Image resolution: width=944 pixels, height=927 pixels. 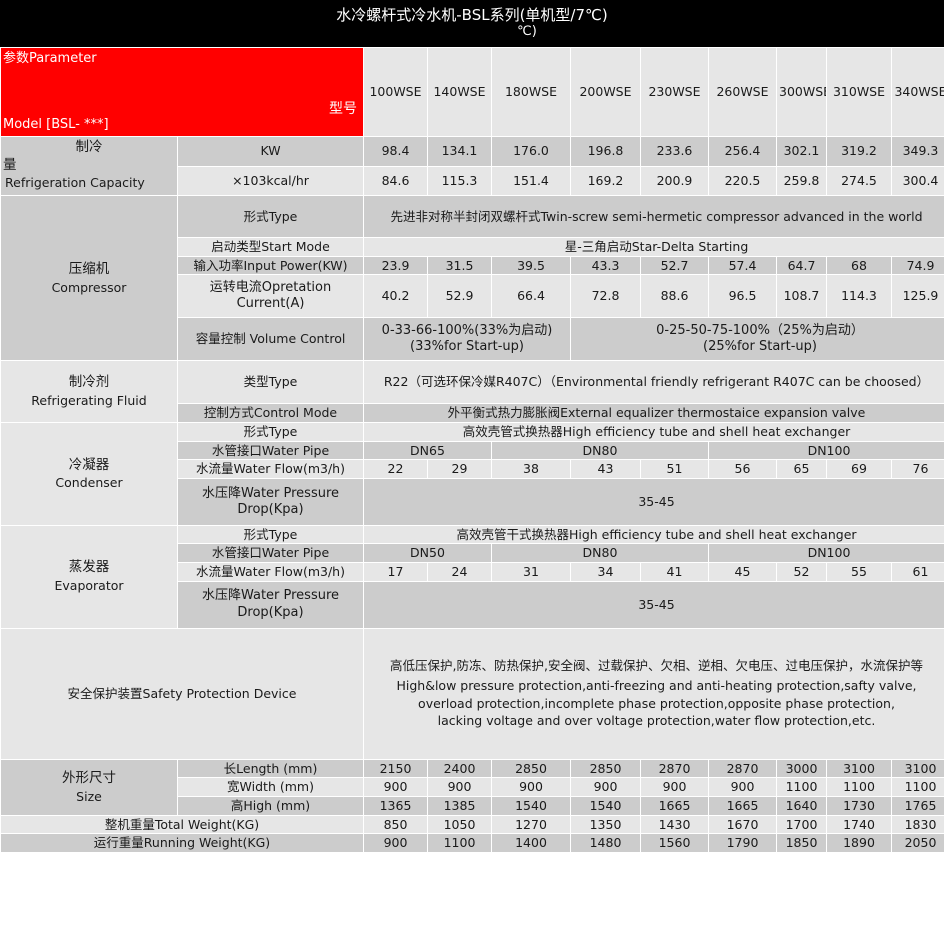 I want to click on cell-value: 52.7, so click(x=674, y=265).